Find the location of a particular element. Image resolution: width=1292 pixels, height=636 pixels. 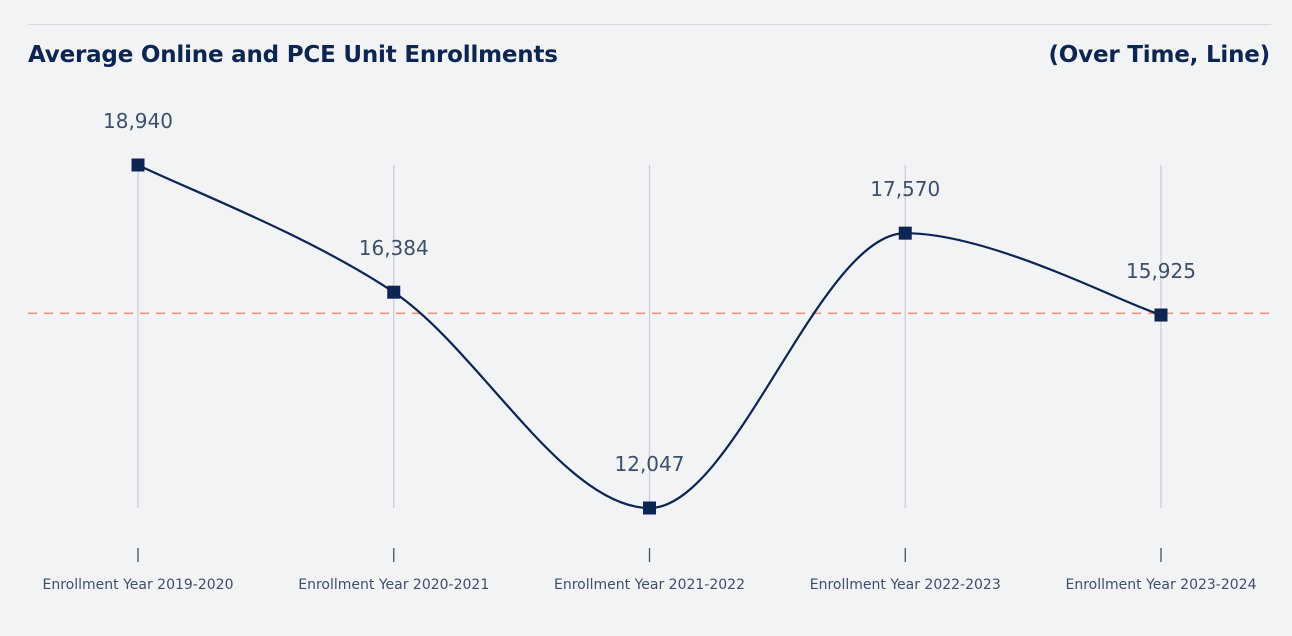

x-tick-label: Enrollment Year 2020-2021 is located at coordinates (393, 585).